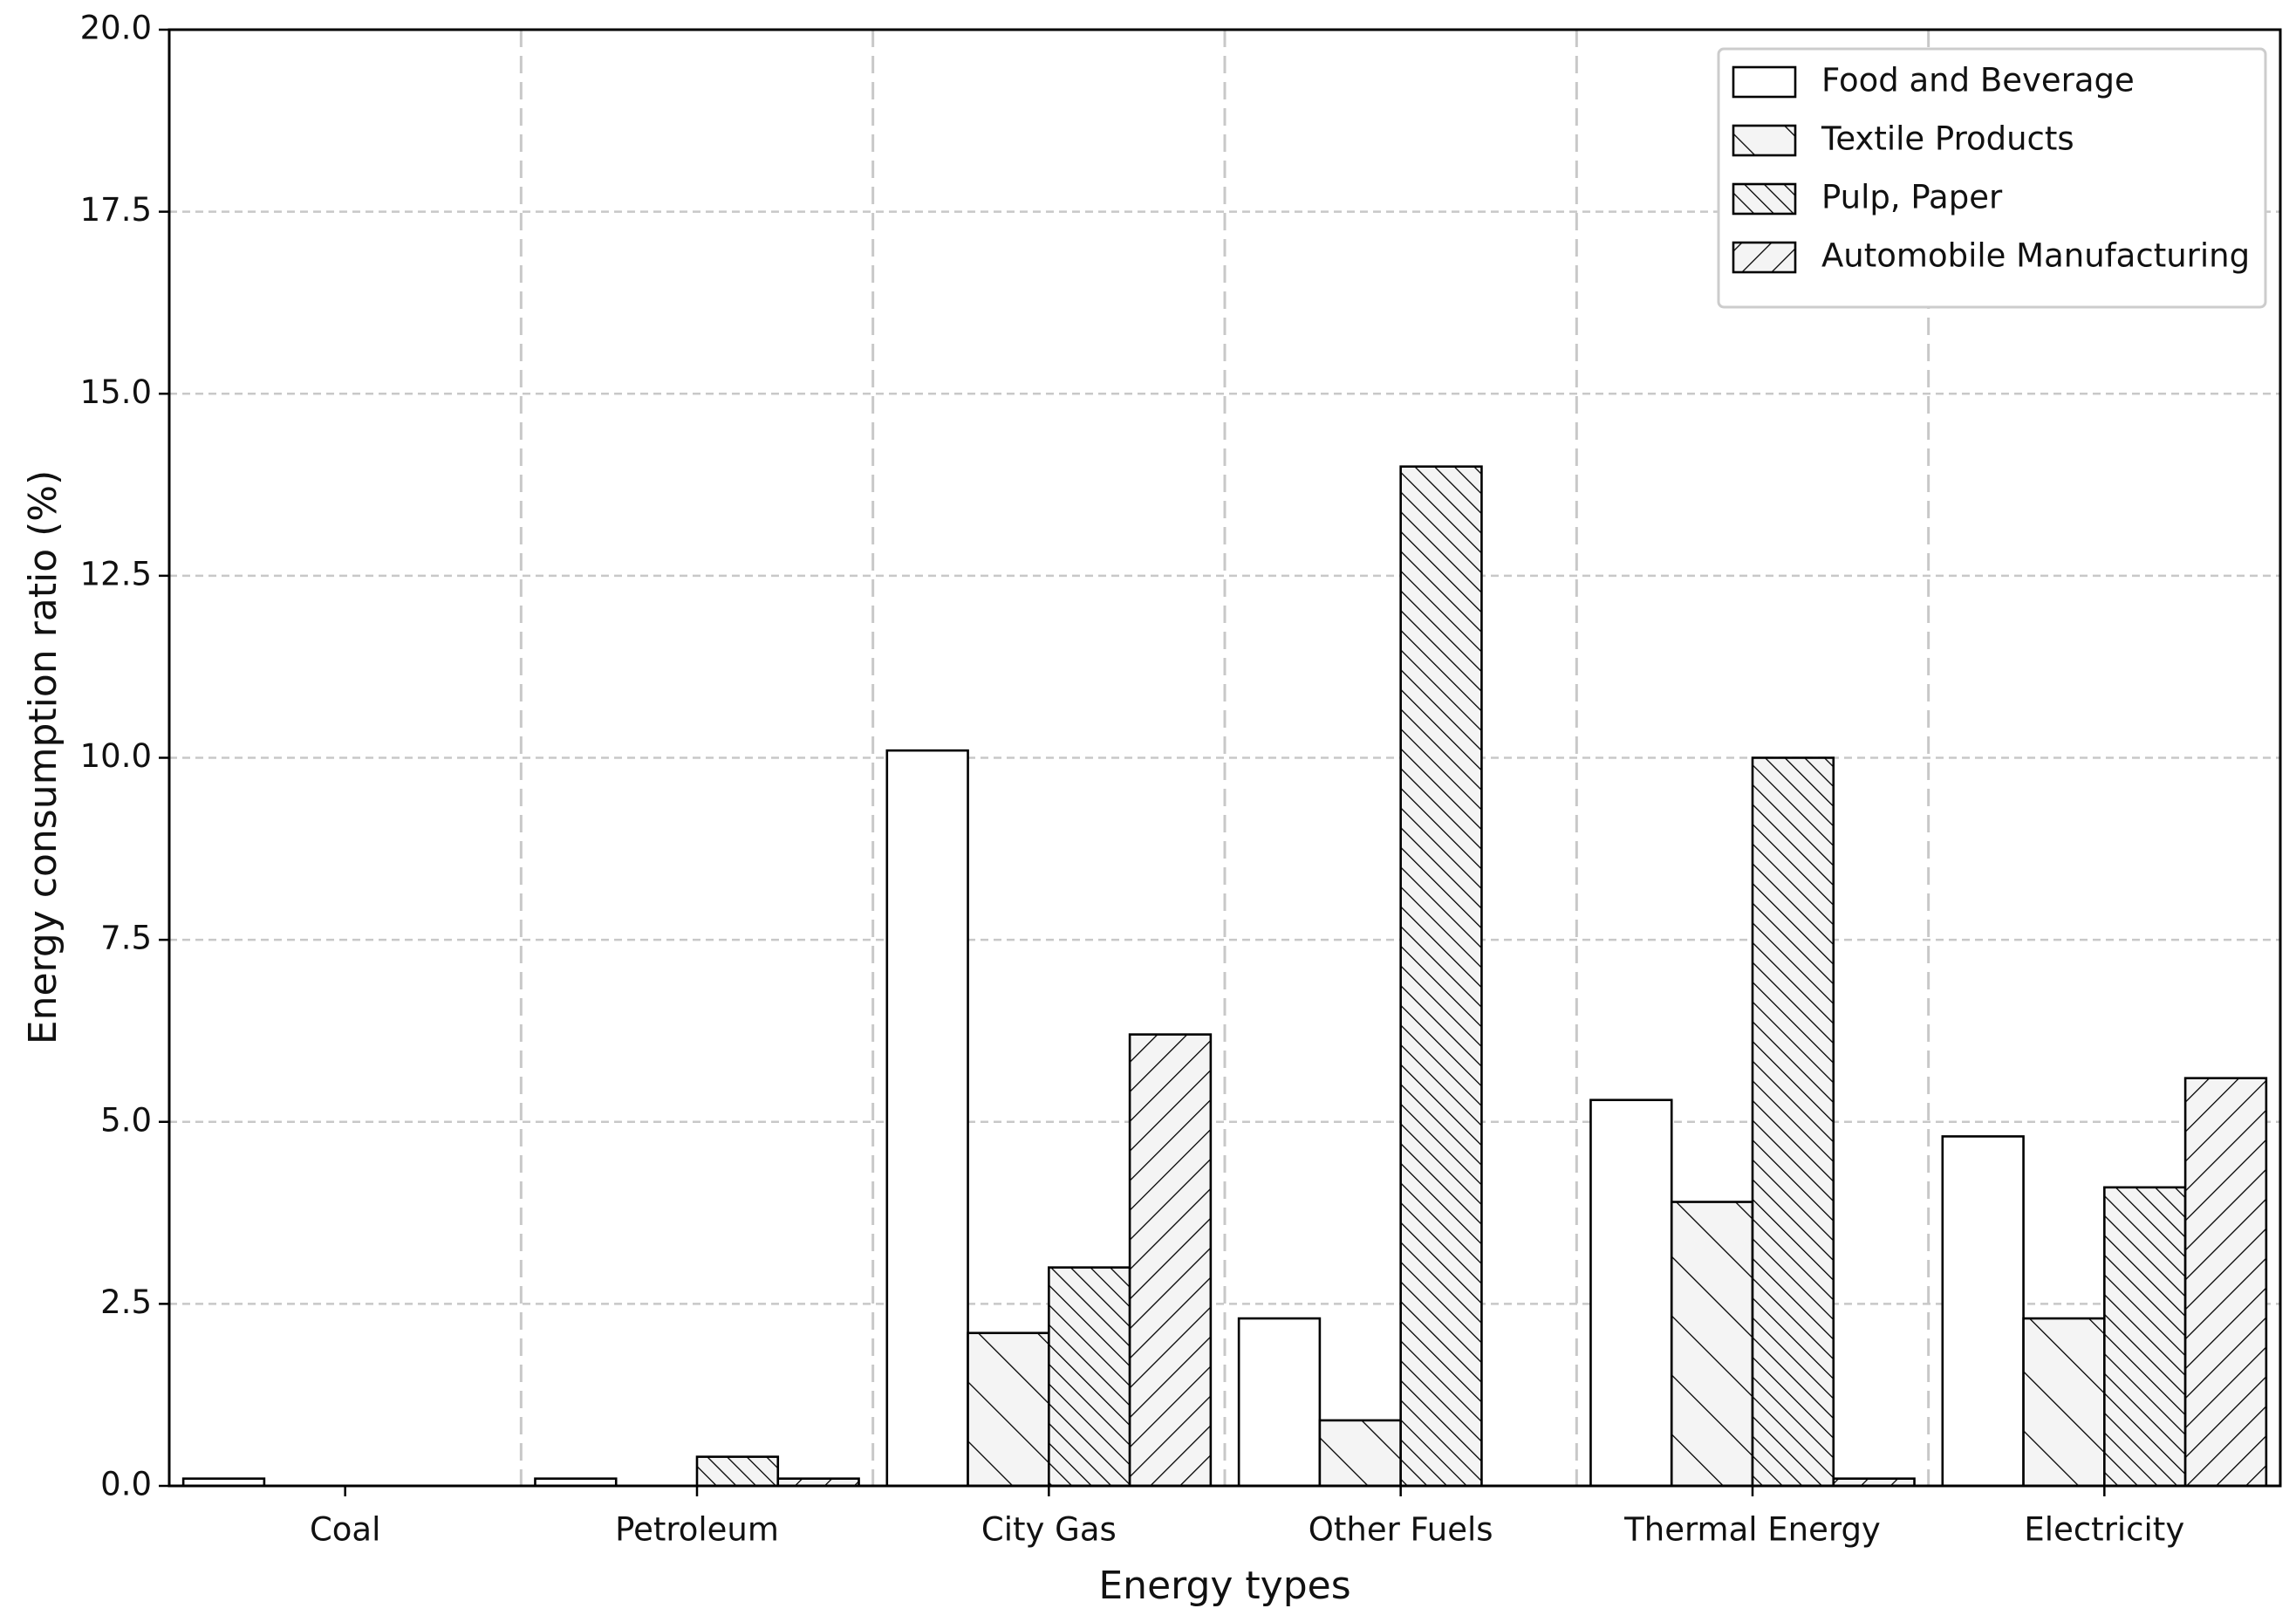 This screenshot has width=2296, height=1622. What do you see at coordinates (126, 1120) in the screenshot?
I see `y-tick-label: 5.0` at bounding box center [126, 1120].